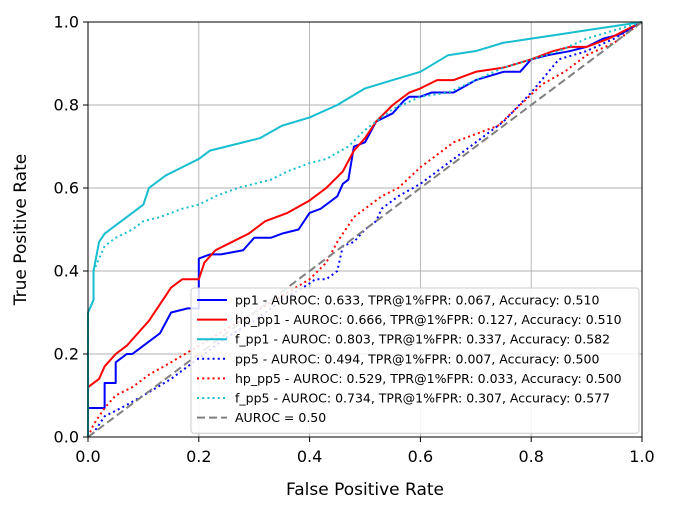 The image size is (673, 513). I want to click on x-tick-label: 0.0, so click(87, 456).